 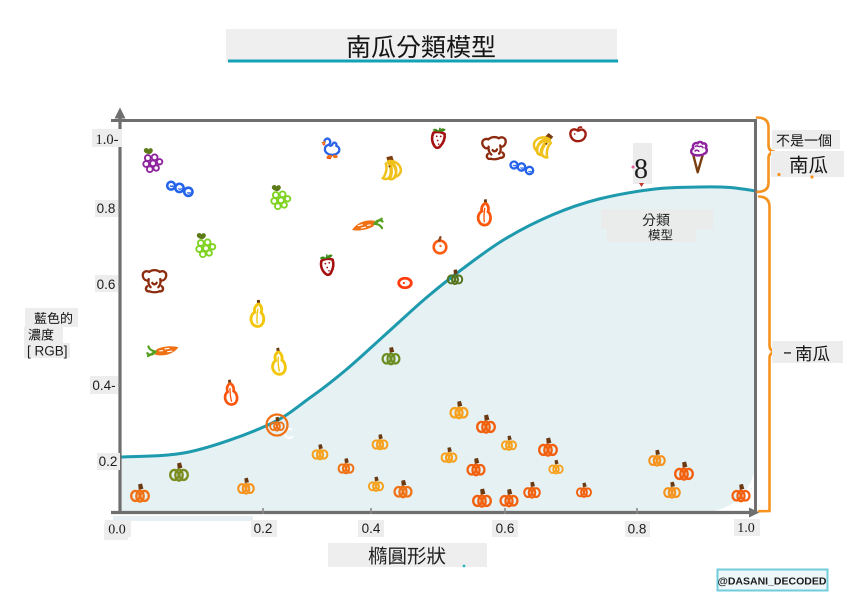 What do you see at coordinates (371, 528) in the screenshot?
I see `svg-text: 0.4` at bounding box center [371, 528].